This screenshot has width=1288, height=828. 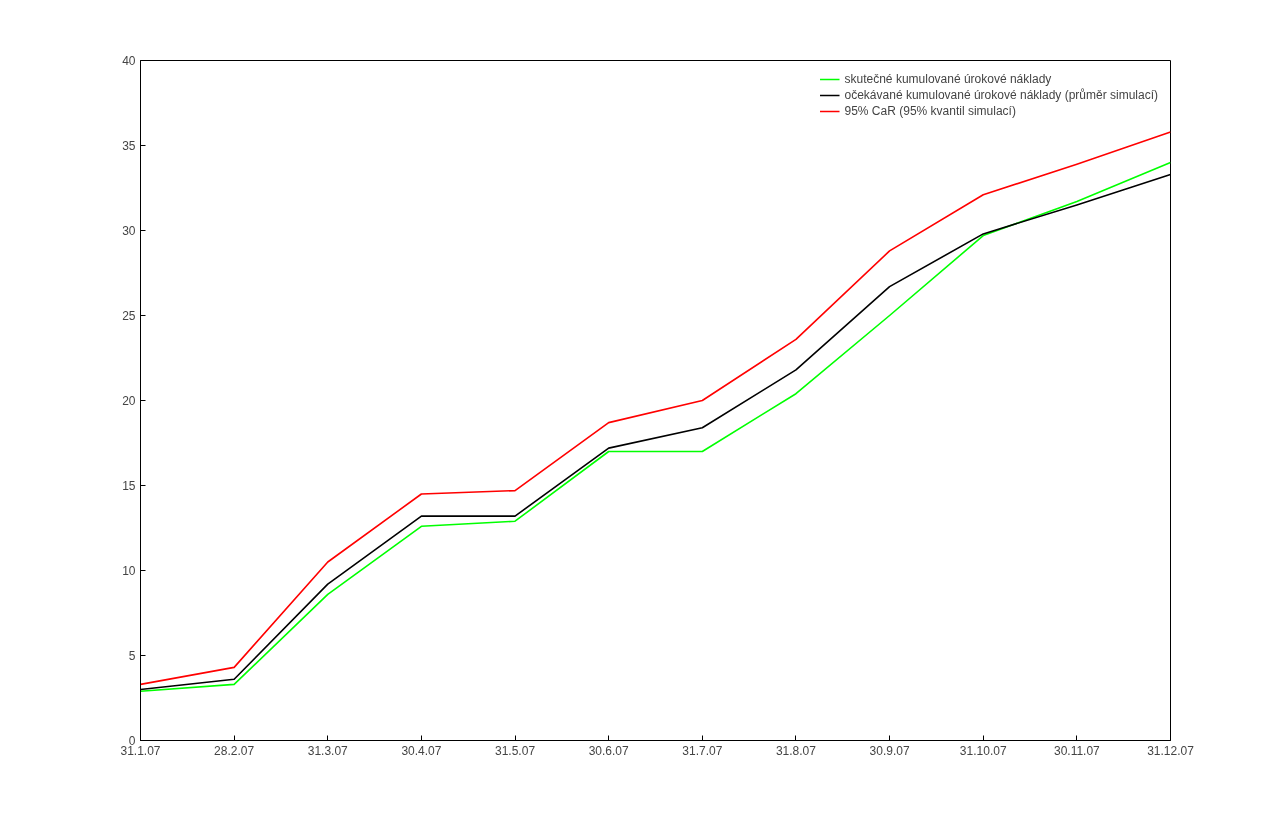 I want to click on x-tick-label: 30.9.07, so click(x=889, y=750).